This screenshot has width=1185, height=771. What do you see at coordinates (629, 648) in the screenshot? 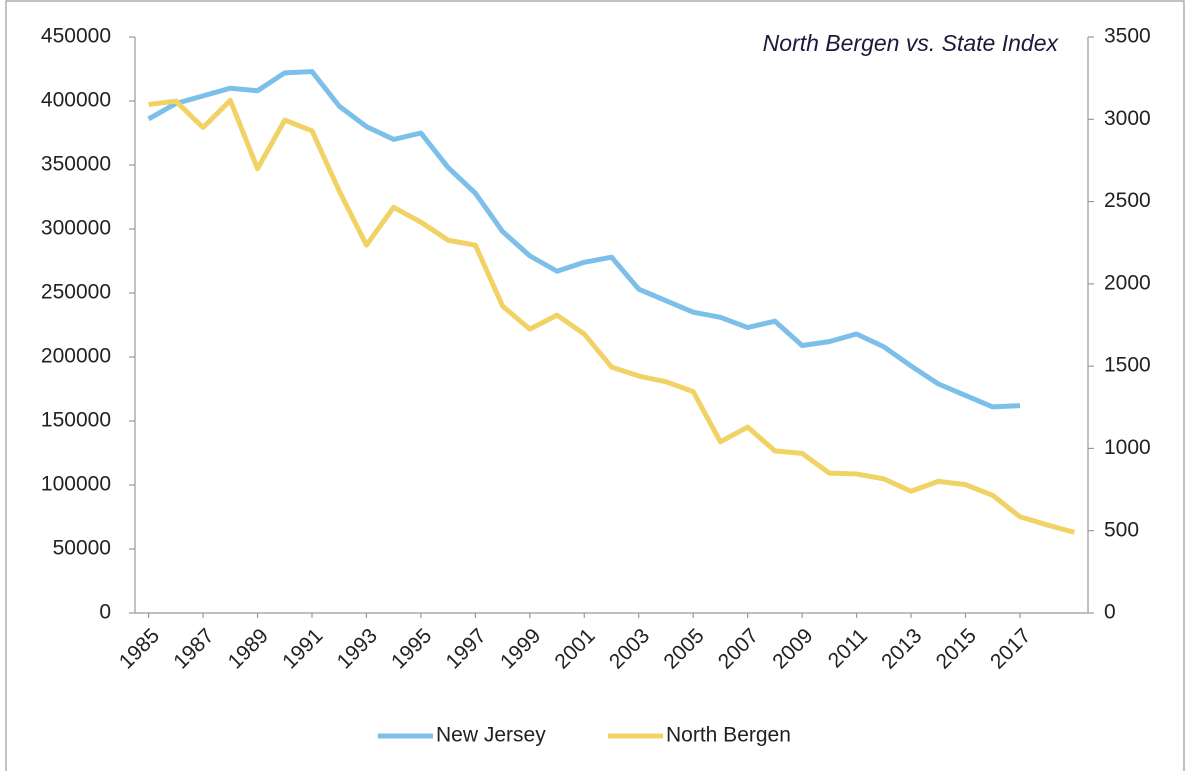
I see `x-tick-label: 2003` at bounding box center [629, 648].